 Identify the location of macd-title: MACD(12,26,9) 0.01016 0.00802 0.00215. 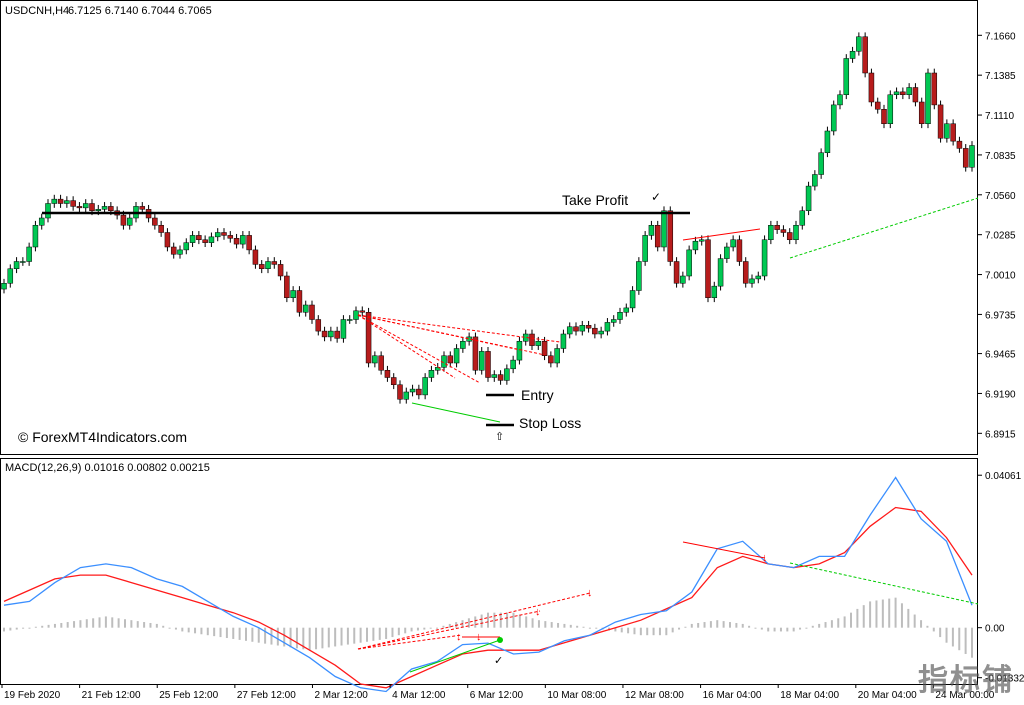
(107, 468).